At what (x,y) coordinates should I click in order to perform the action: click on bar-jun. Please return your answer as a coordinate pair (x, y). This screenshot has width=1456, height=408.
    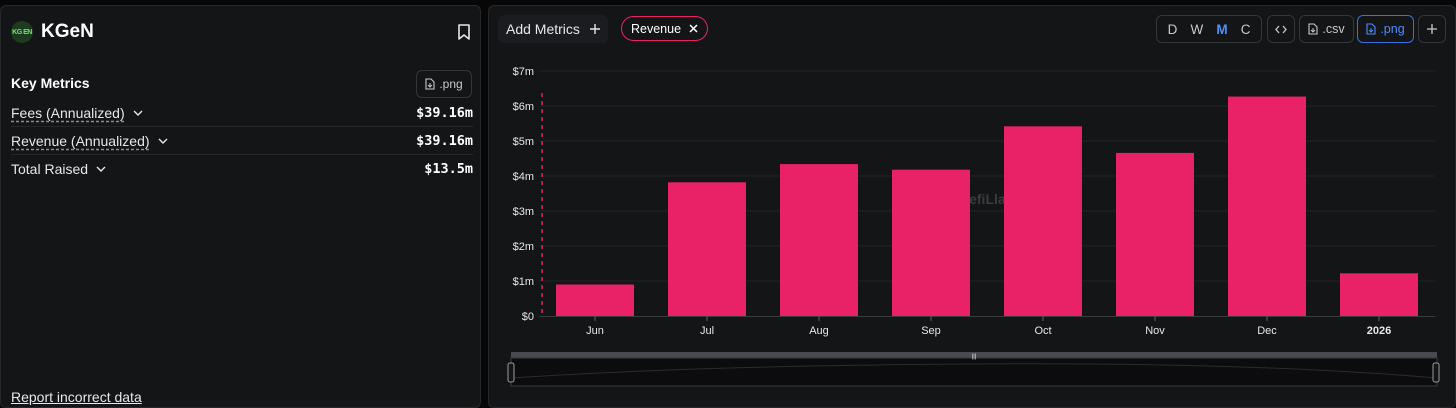
    Looking at the image, I should click on (595, 300).